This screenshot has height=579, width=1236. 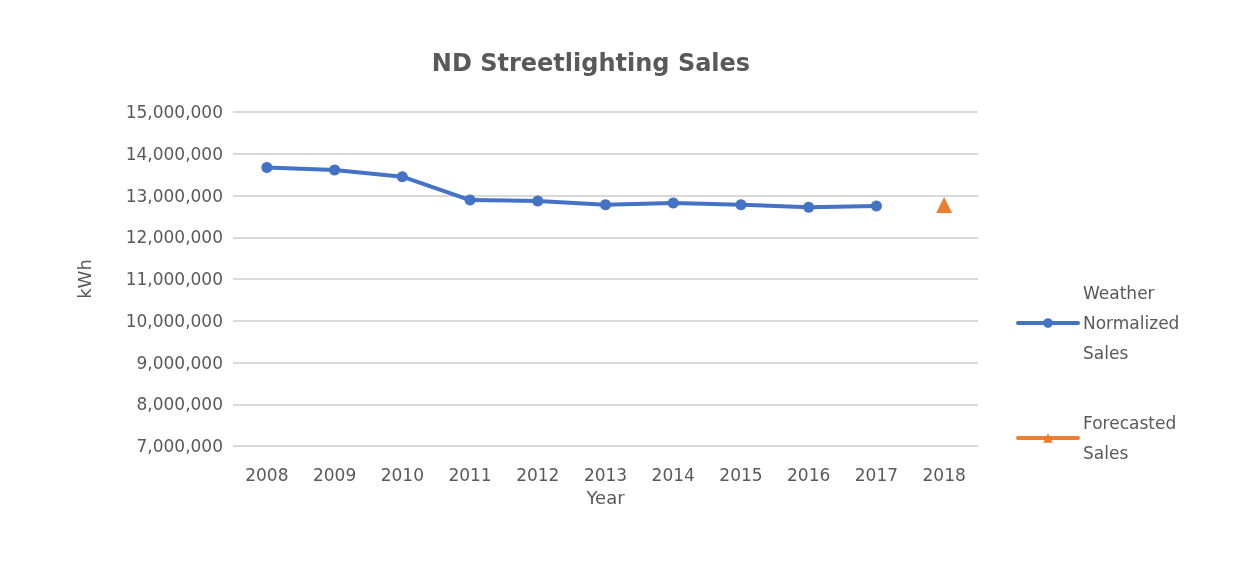 What do you see at coordinates (267, 474) in the screenshot?
I see `x-tick-label: 2008` at bounding box center [267, 474].